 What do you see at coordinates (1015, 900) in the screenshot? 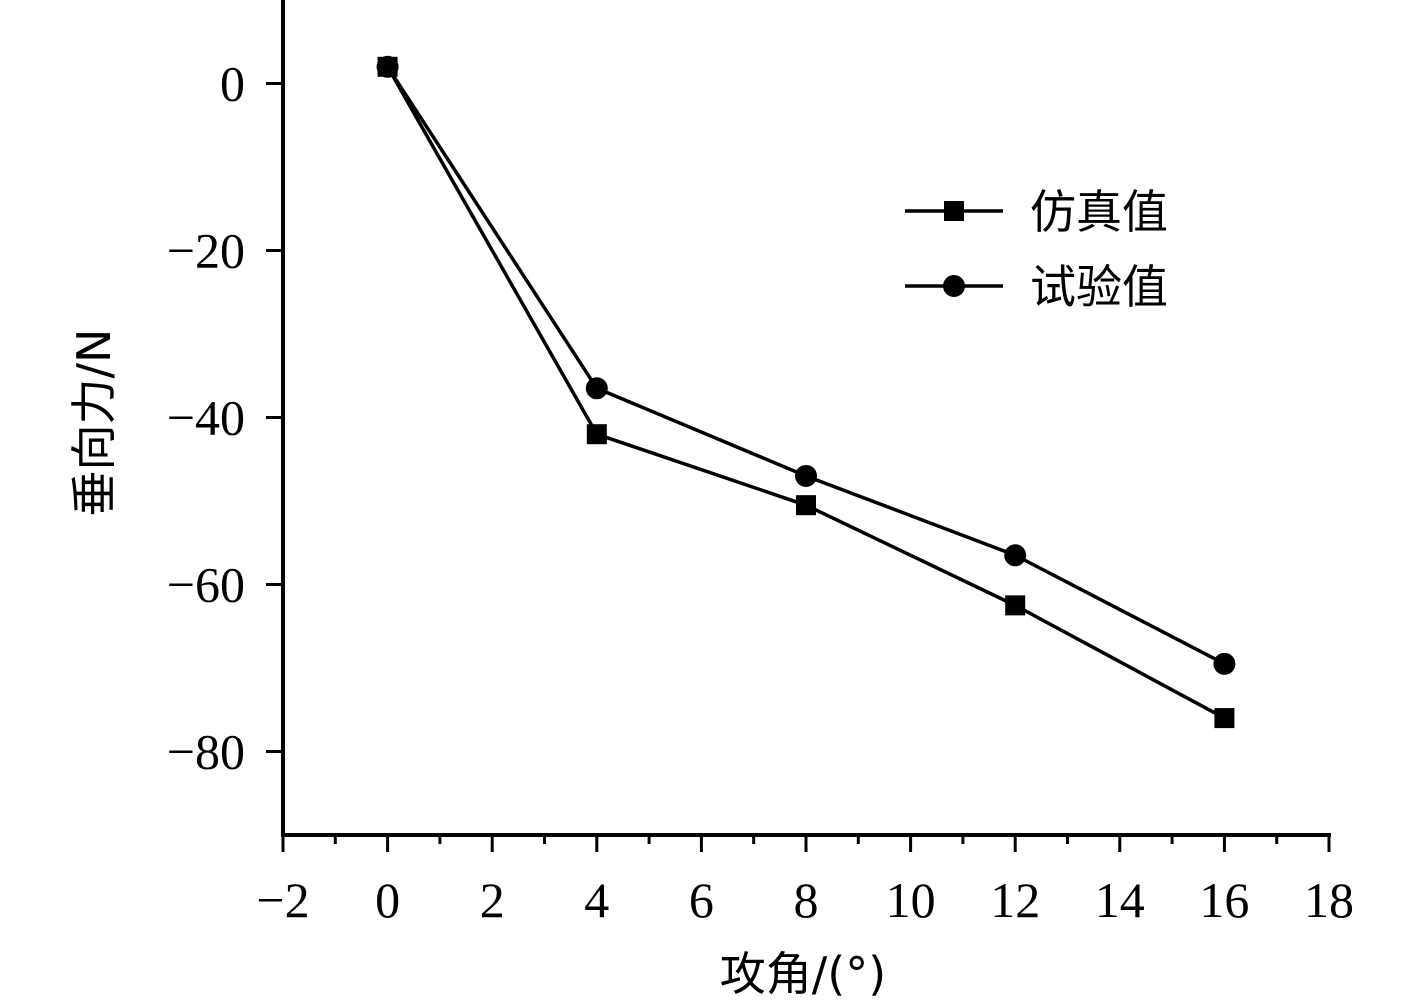
I see `x-tick-label: 12` at bounding box center [1015, 900].